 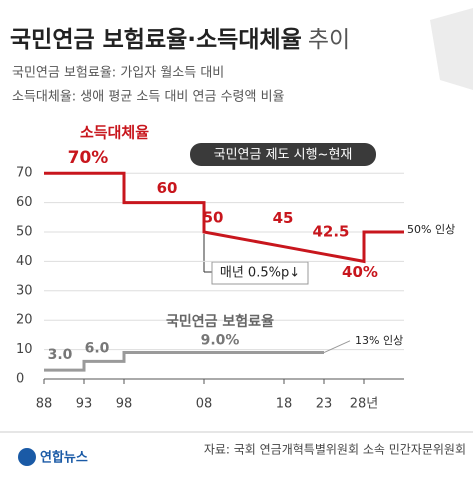 I want to click on note-box, so click(x=260, y=273).